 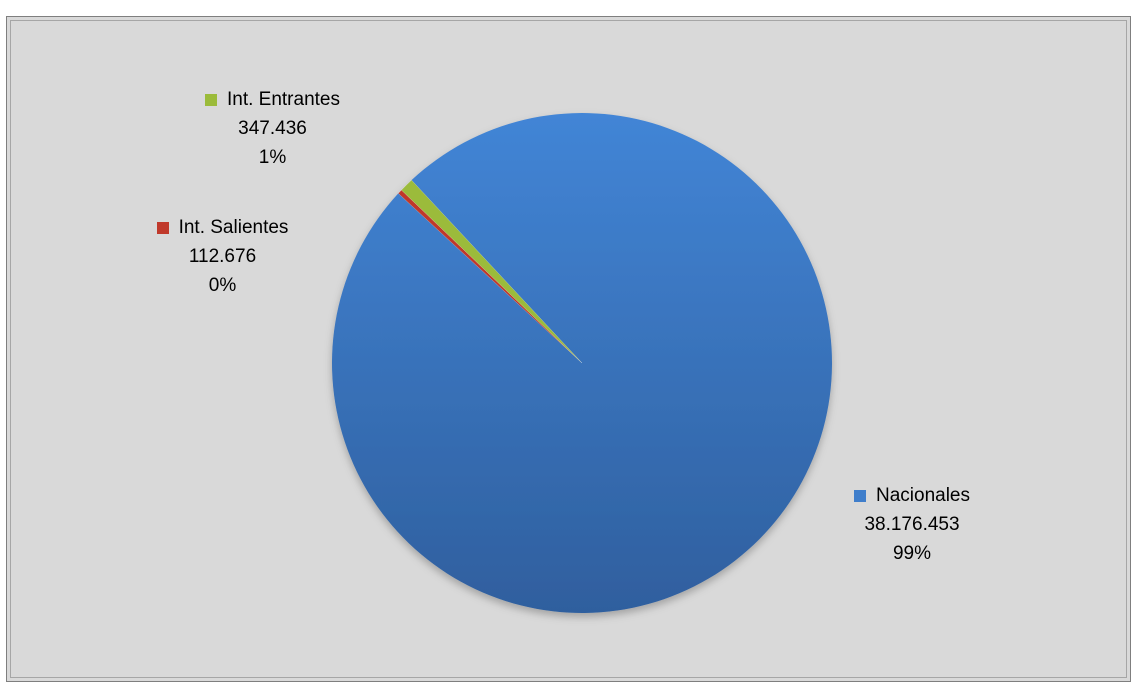 What do you see at coordinates (162, 227) in the screenshot?
I see `legend-key-int-salientes` at bounding box center [162, 227].